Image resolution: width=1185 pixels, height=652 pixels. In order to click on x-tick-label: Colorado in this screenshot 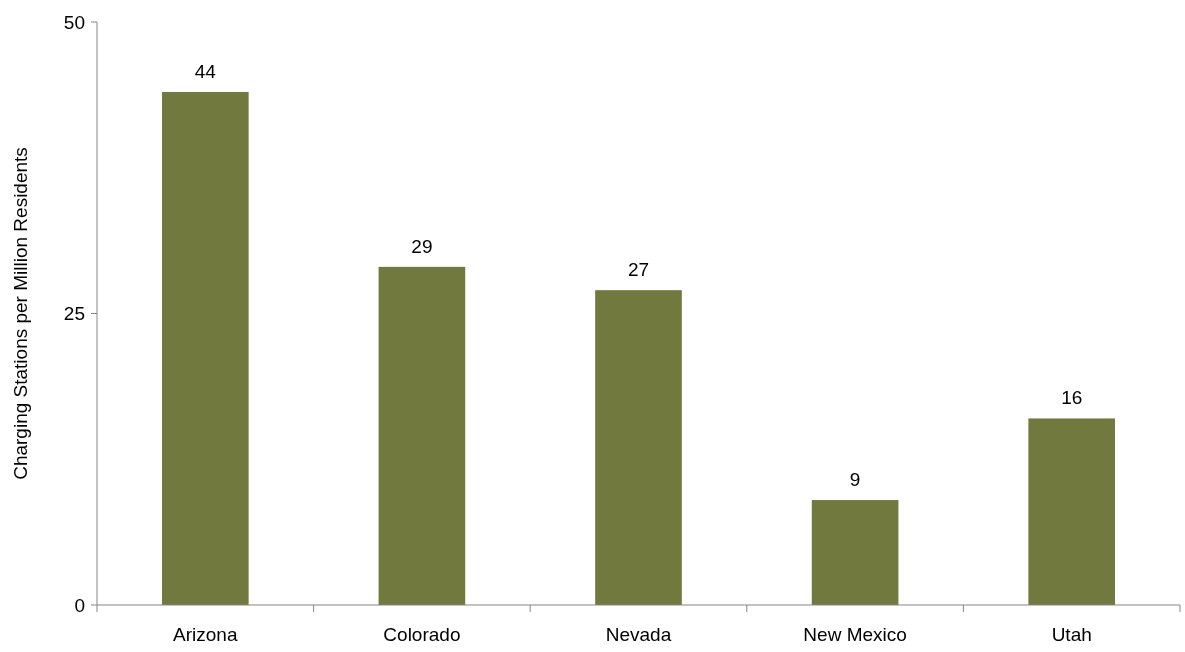, I will do `click(422, 634)`.